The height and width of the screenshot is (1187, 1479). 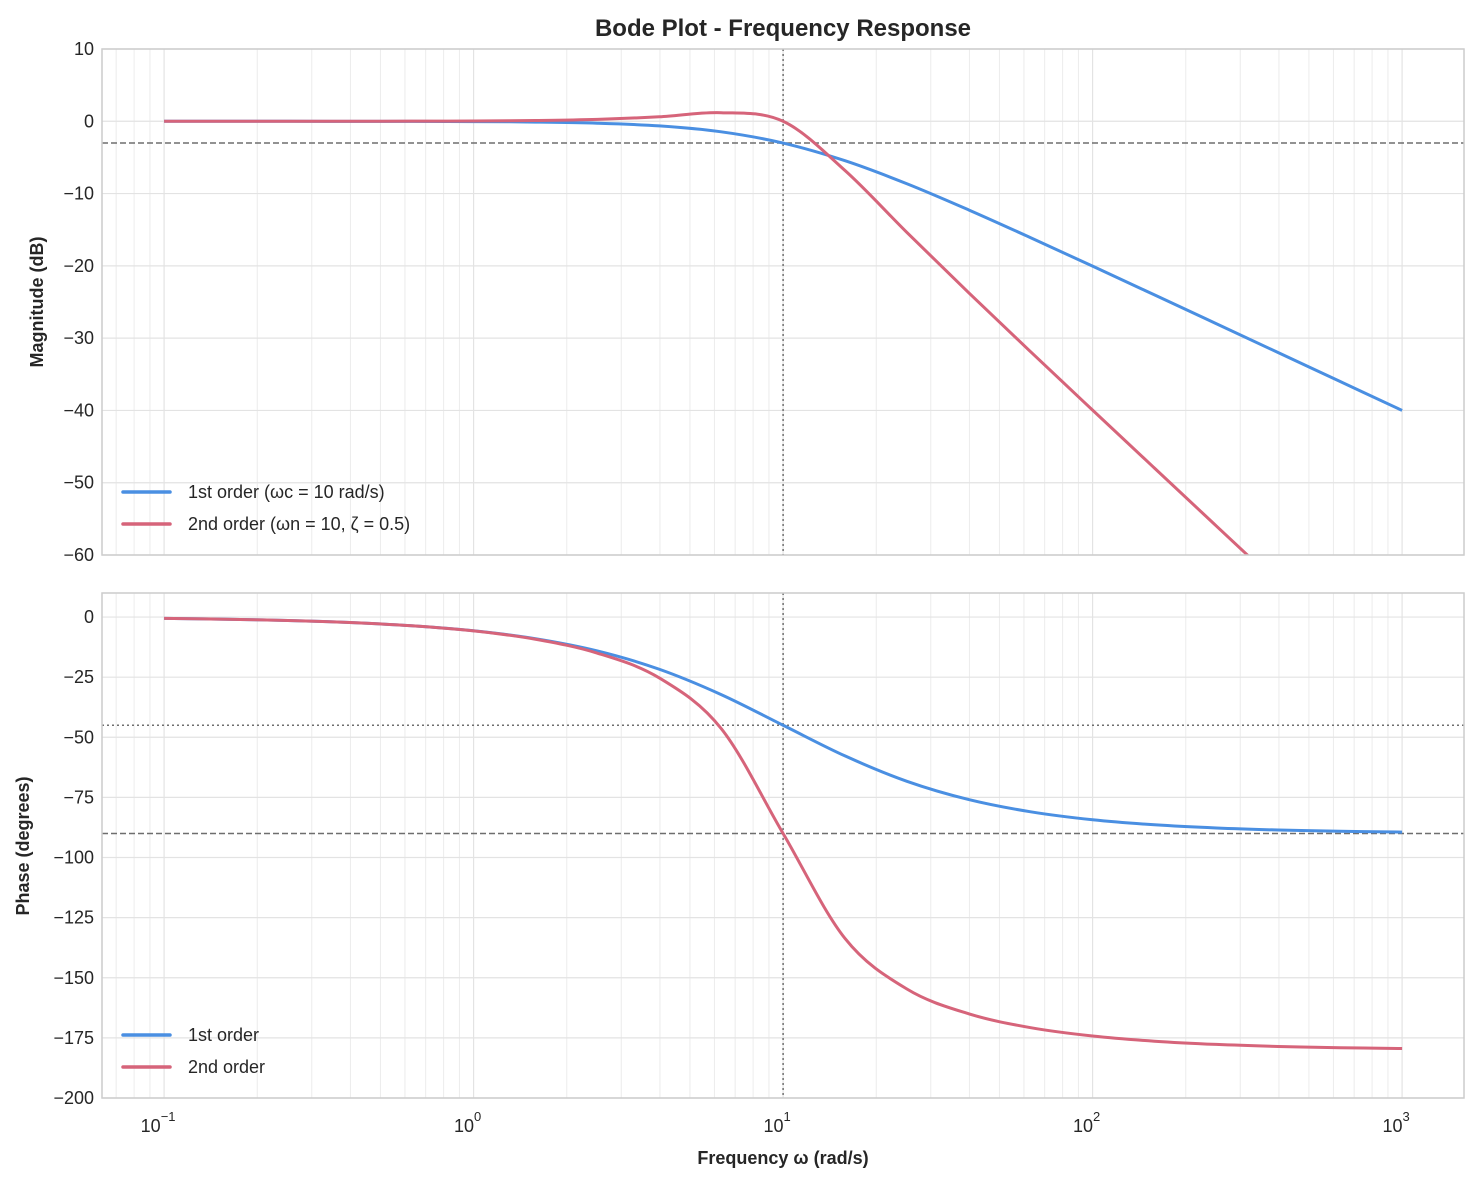 What do you see at coordinates (78, 797) in the screenshot?
I see `y-tick-label: −75` at bounding box center [78, 797].